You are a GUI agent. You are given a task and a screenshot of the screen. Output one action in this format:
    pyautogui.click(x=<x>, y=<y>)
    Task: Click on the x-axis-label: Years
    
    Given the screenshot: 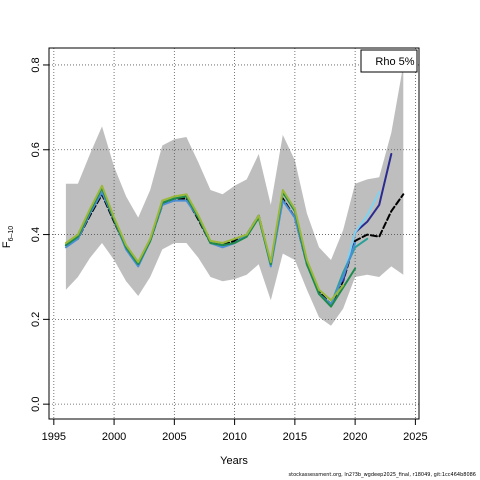 What is the action you would take?
    pyautogui.click(x=234, y=461)
    